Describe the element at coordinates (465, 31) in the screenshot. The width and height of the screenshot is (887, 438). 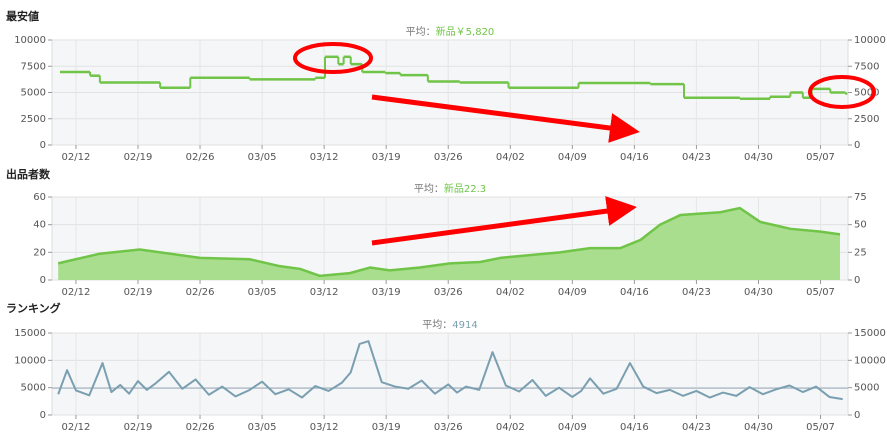
I see `average-value: 新品￥5,820` at that location.